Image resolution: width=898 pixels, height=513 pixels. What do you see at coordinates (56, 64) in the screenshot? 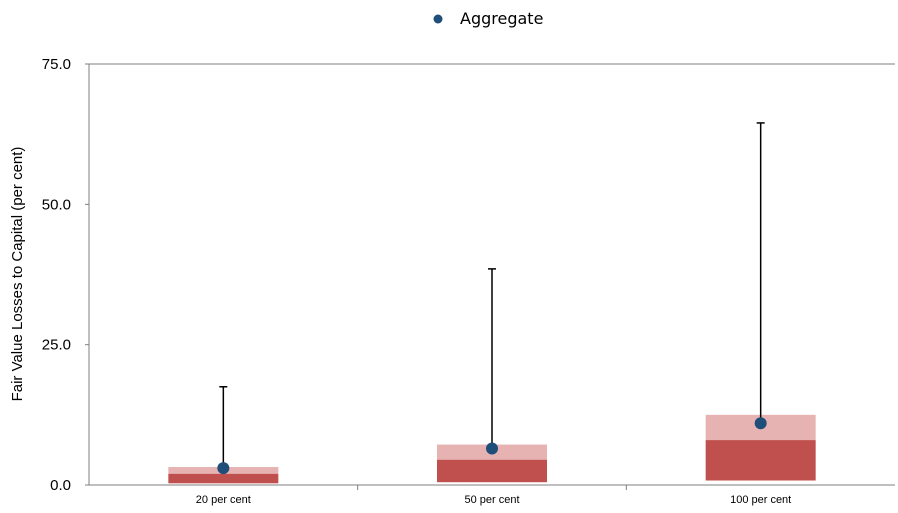
I see `y-tick-label: 75.0` at bounding box center [56, 64].